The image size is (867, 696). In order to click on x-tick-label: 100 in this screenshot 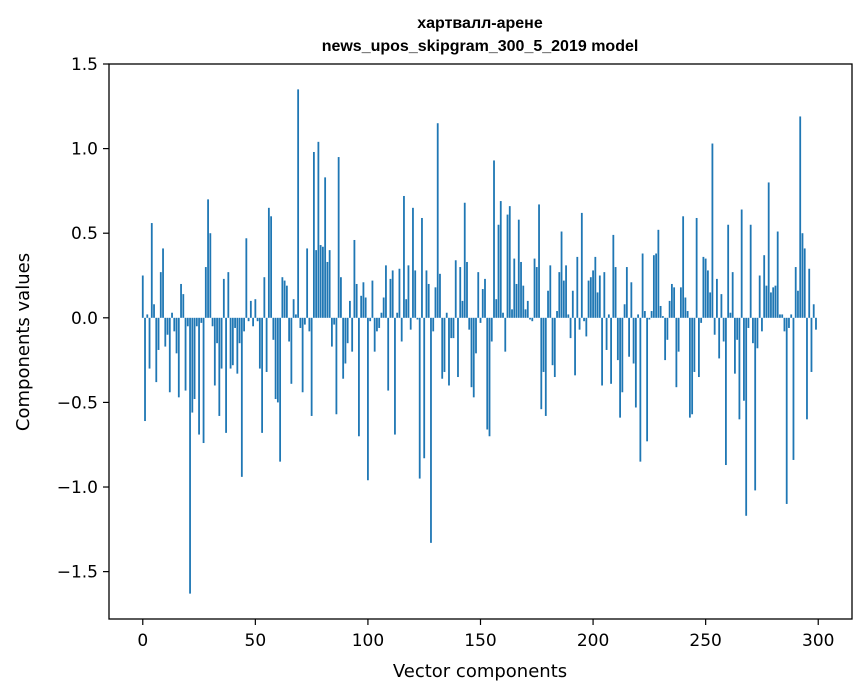, I will do `click(368, 641)`.